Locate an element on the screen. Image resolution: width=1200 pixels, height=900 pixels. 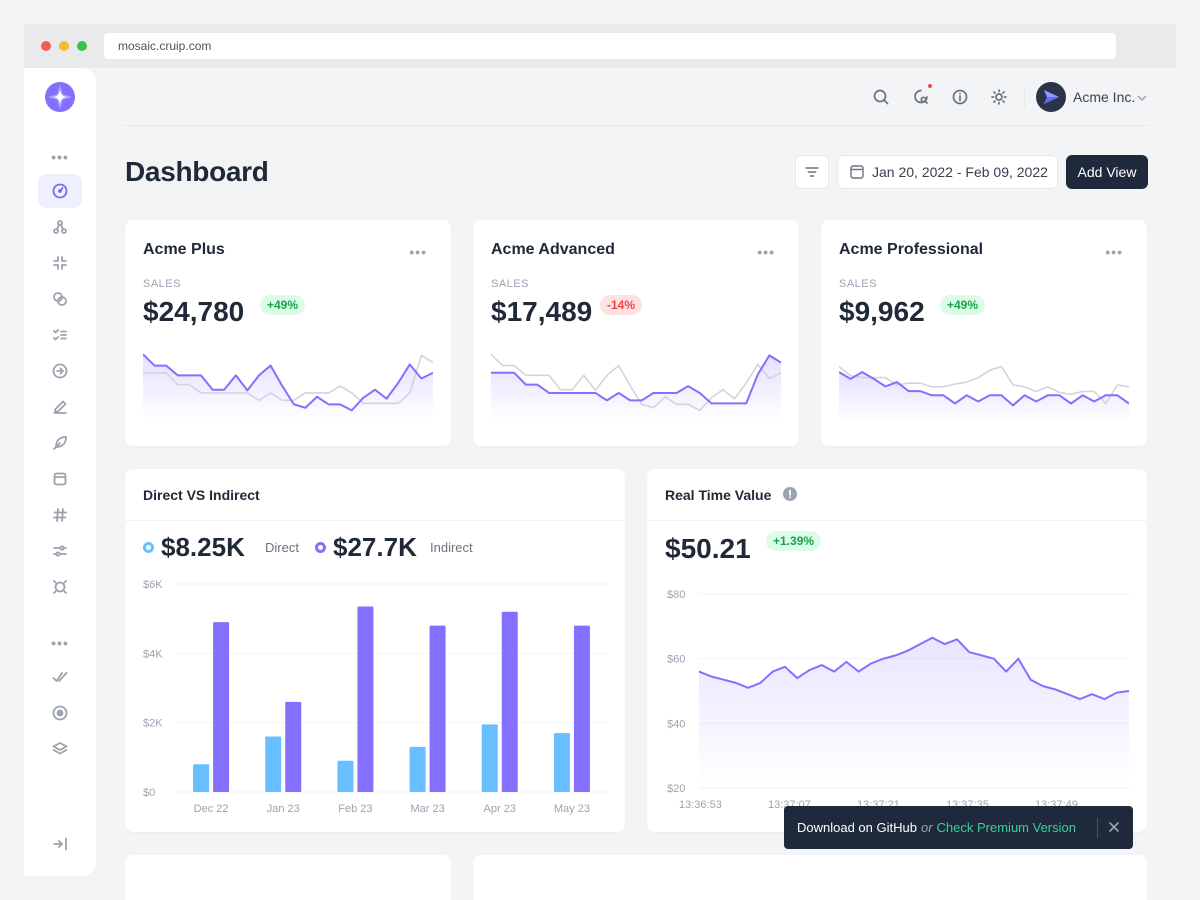
components-icon is located at coordinates (60, 713).